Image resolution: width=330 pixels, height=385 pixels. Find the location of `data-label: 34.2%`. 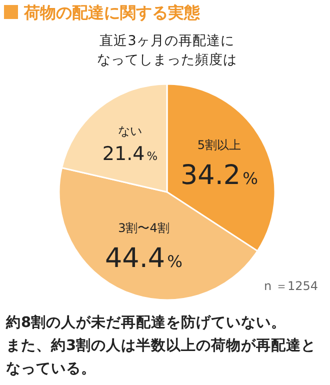

data-label: 34.2% is located at coordinates (219, 175).